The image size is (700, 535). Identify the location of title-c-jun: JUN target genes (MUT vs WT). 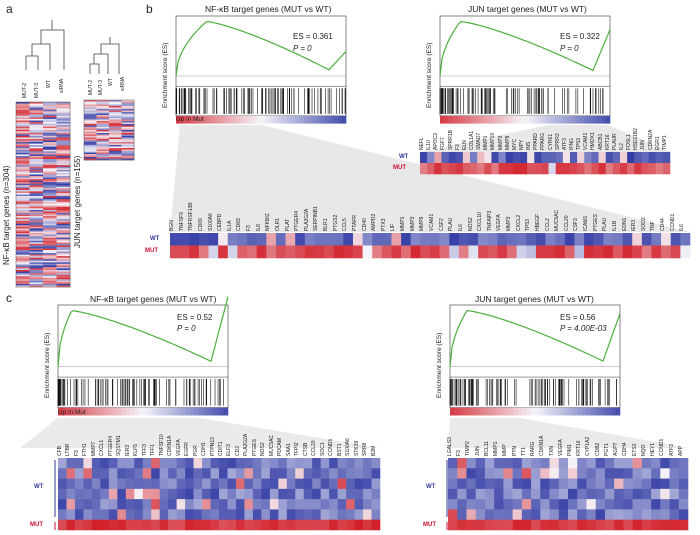
(534, 299).